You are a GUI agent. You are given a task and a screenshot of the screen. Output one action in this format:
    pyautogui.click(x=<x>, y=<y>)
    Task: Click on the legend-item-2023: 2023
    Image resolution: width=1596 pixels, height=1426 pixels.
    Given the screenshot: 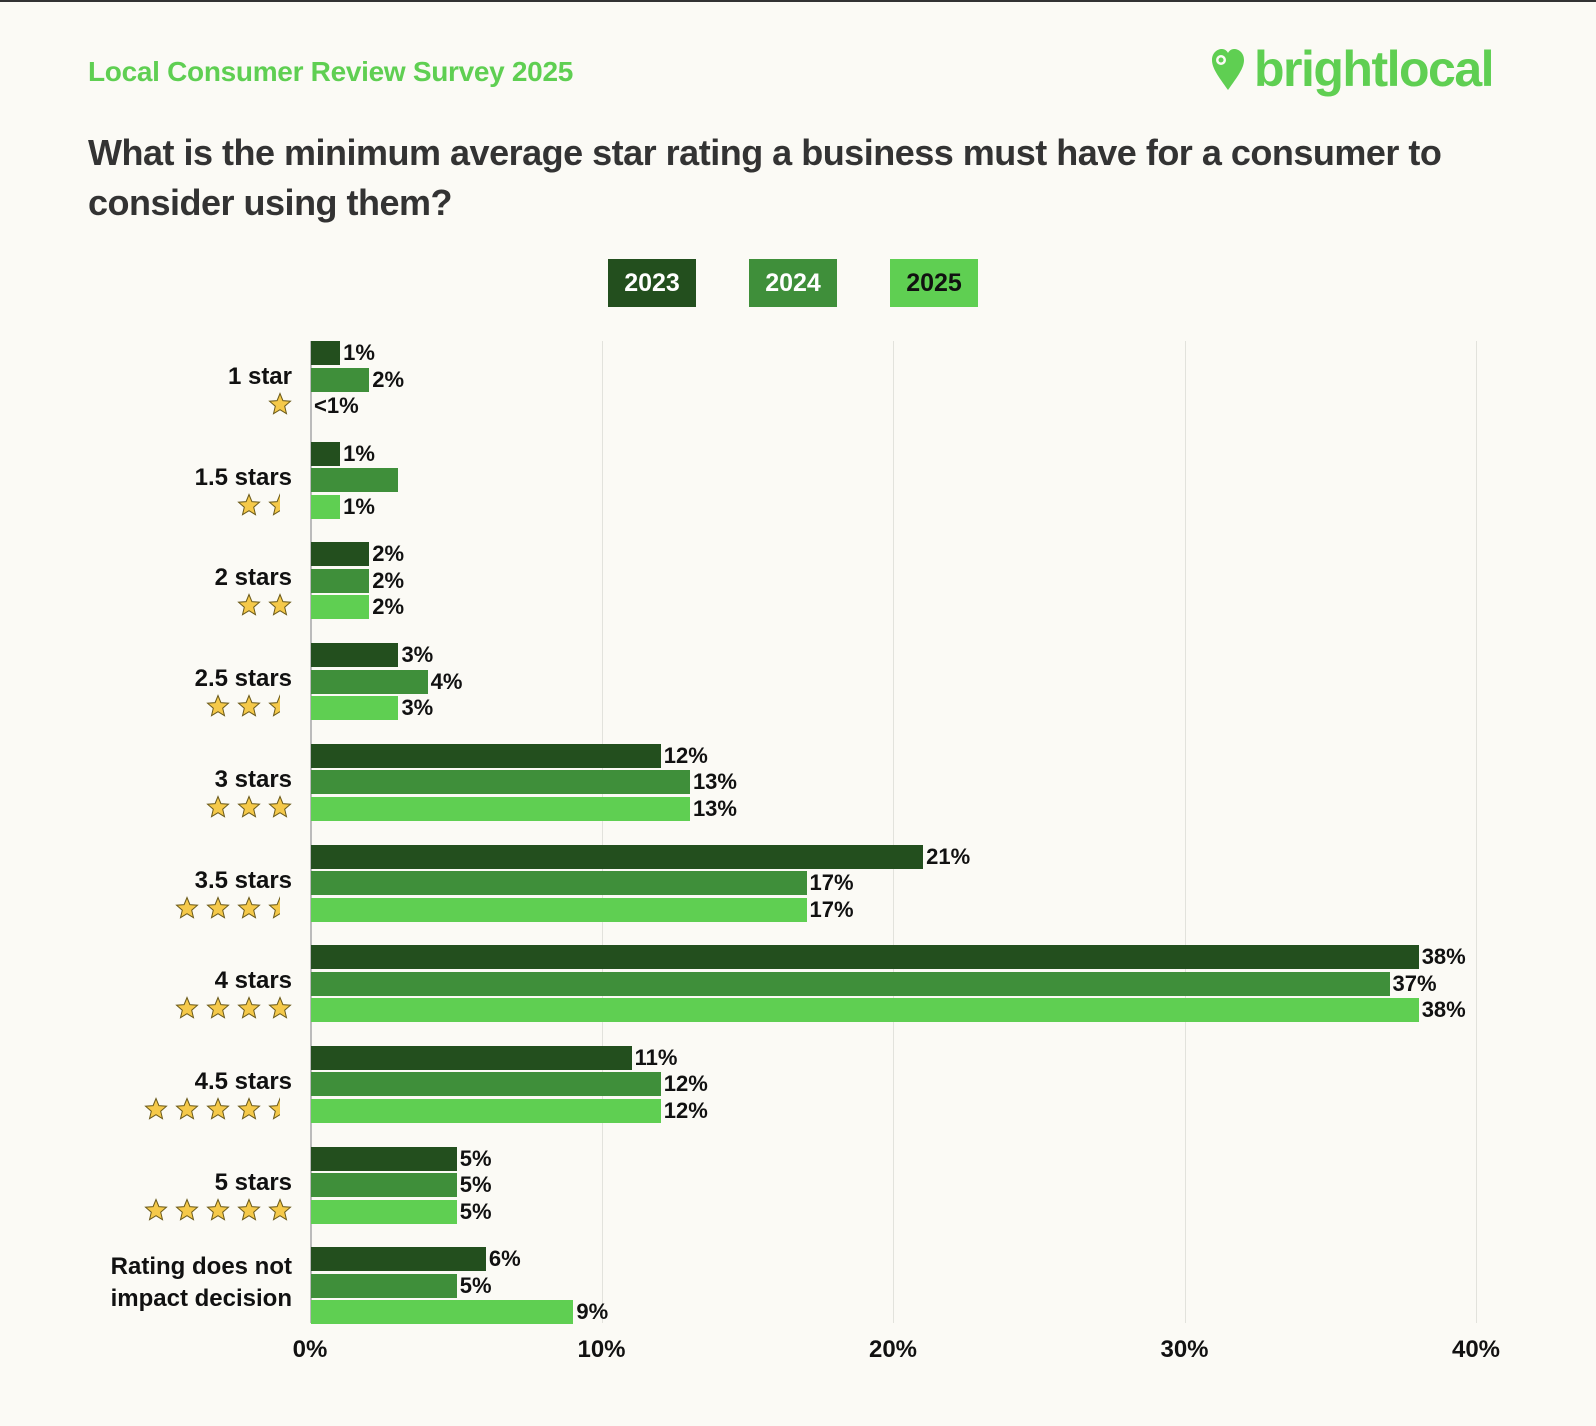 What is the action you would take?
    pyautogui.click(x=652, y=283)
    